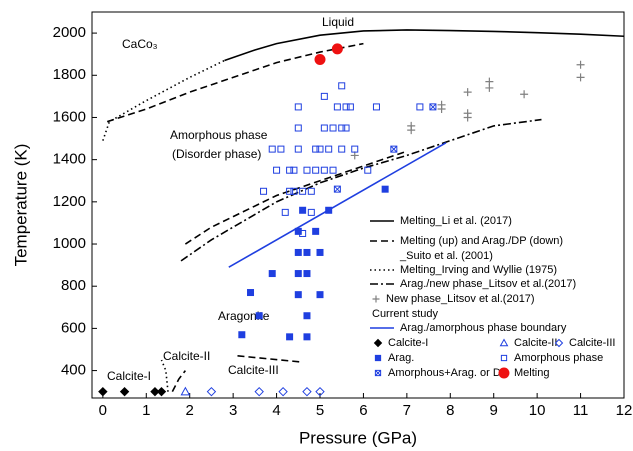  What do you see at coordinates (103, 410) in the screenshot?
I see `x-tick-label: 0` at bounding box center [103, 410].